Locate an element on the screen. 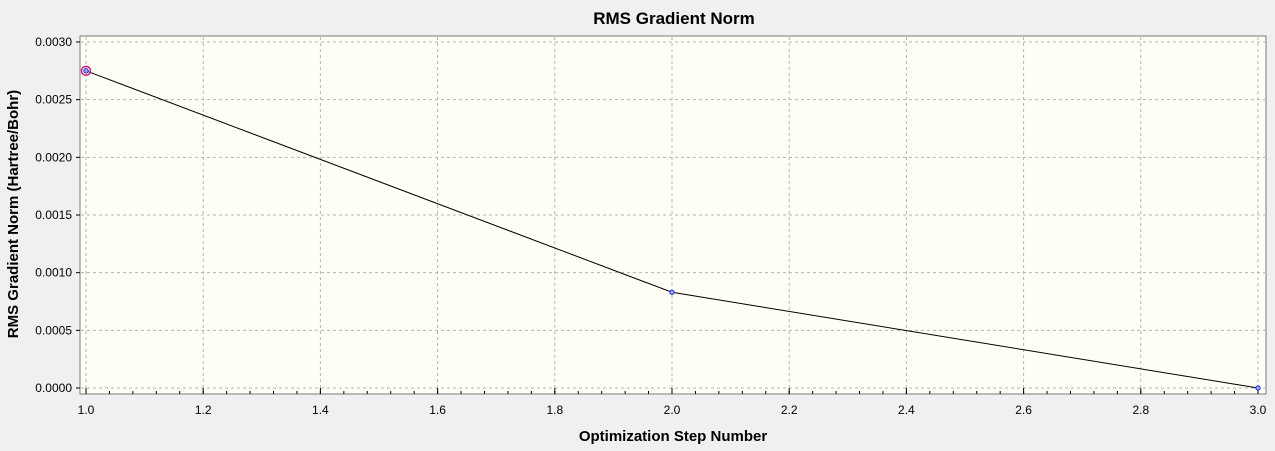  x-tick-label: 2.6 is located at coordinates (1023, 410).